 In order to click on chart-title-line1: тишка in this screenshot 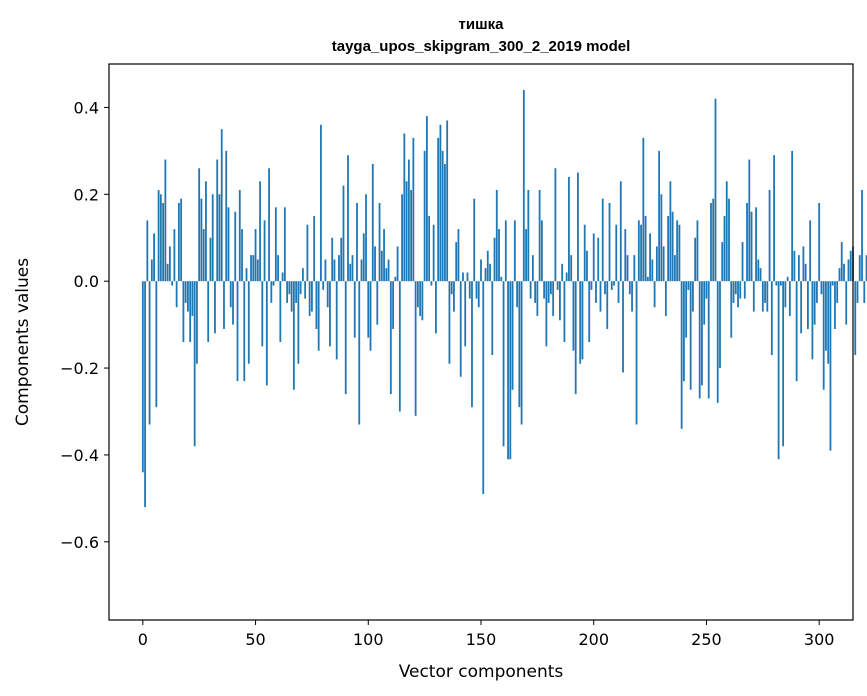, I will do `click(482, 24)`.